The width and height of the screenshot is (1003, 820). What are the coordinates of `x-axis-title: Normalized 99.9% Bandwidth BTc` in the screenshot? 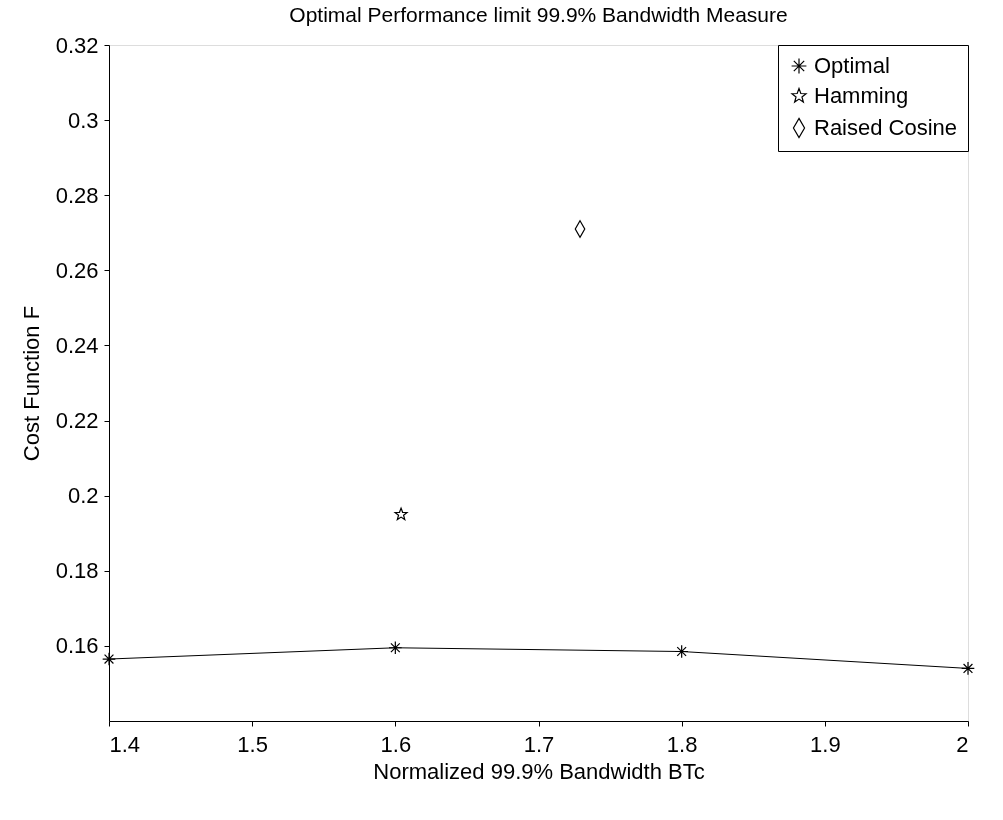 It's located at (539, 771).